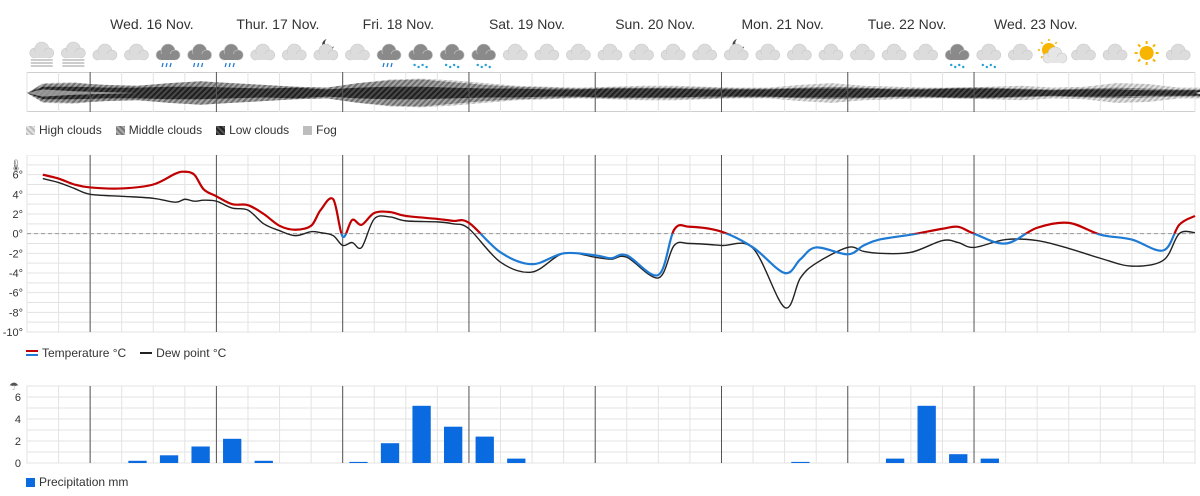 Image resolution: width=1200 pixels, height=496 pixels. What do you see at coordinates (221, 130) in the screenshot?
I see `low-clouds-swatch` at bounding box center [221, 130].